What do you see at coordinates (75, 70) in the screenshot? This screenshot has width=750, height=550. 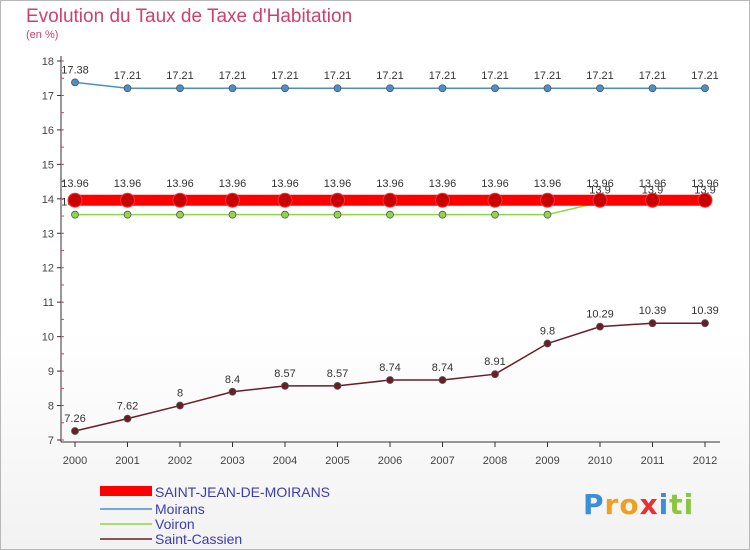 I see `data-label: 17.38` at bounding box center [75, 70].